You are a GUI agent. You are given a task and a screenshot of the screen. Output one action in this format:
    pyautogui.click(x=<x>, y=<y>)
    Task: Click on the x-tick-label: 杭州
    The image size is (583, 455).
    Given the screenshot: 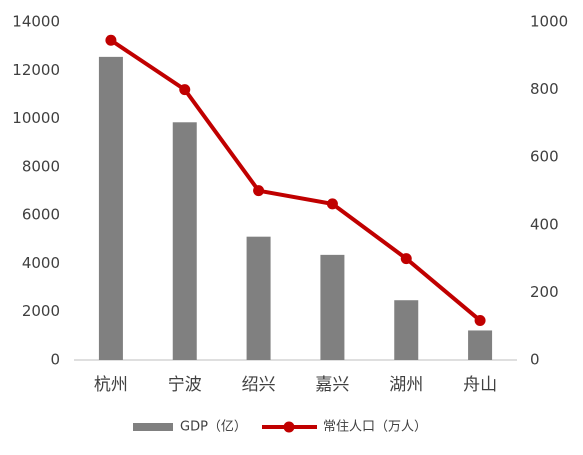 What is the action you would take?
    pyautogui.click(x=111, y=385)
    